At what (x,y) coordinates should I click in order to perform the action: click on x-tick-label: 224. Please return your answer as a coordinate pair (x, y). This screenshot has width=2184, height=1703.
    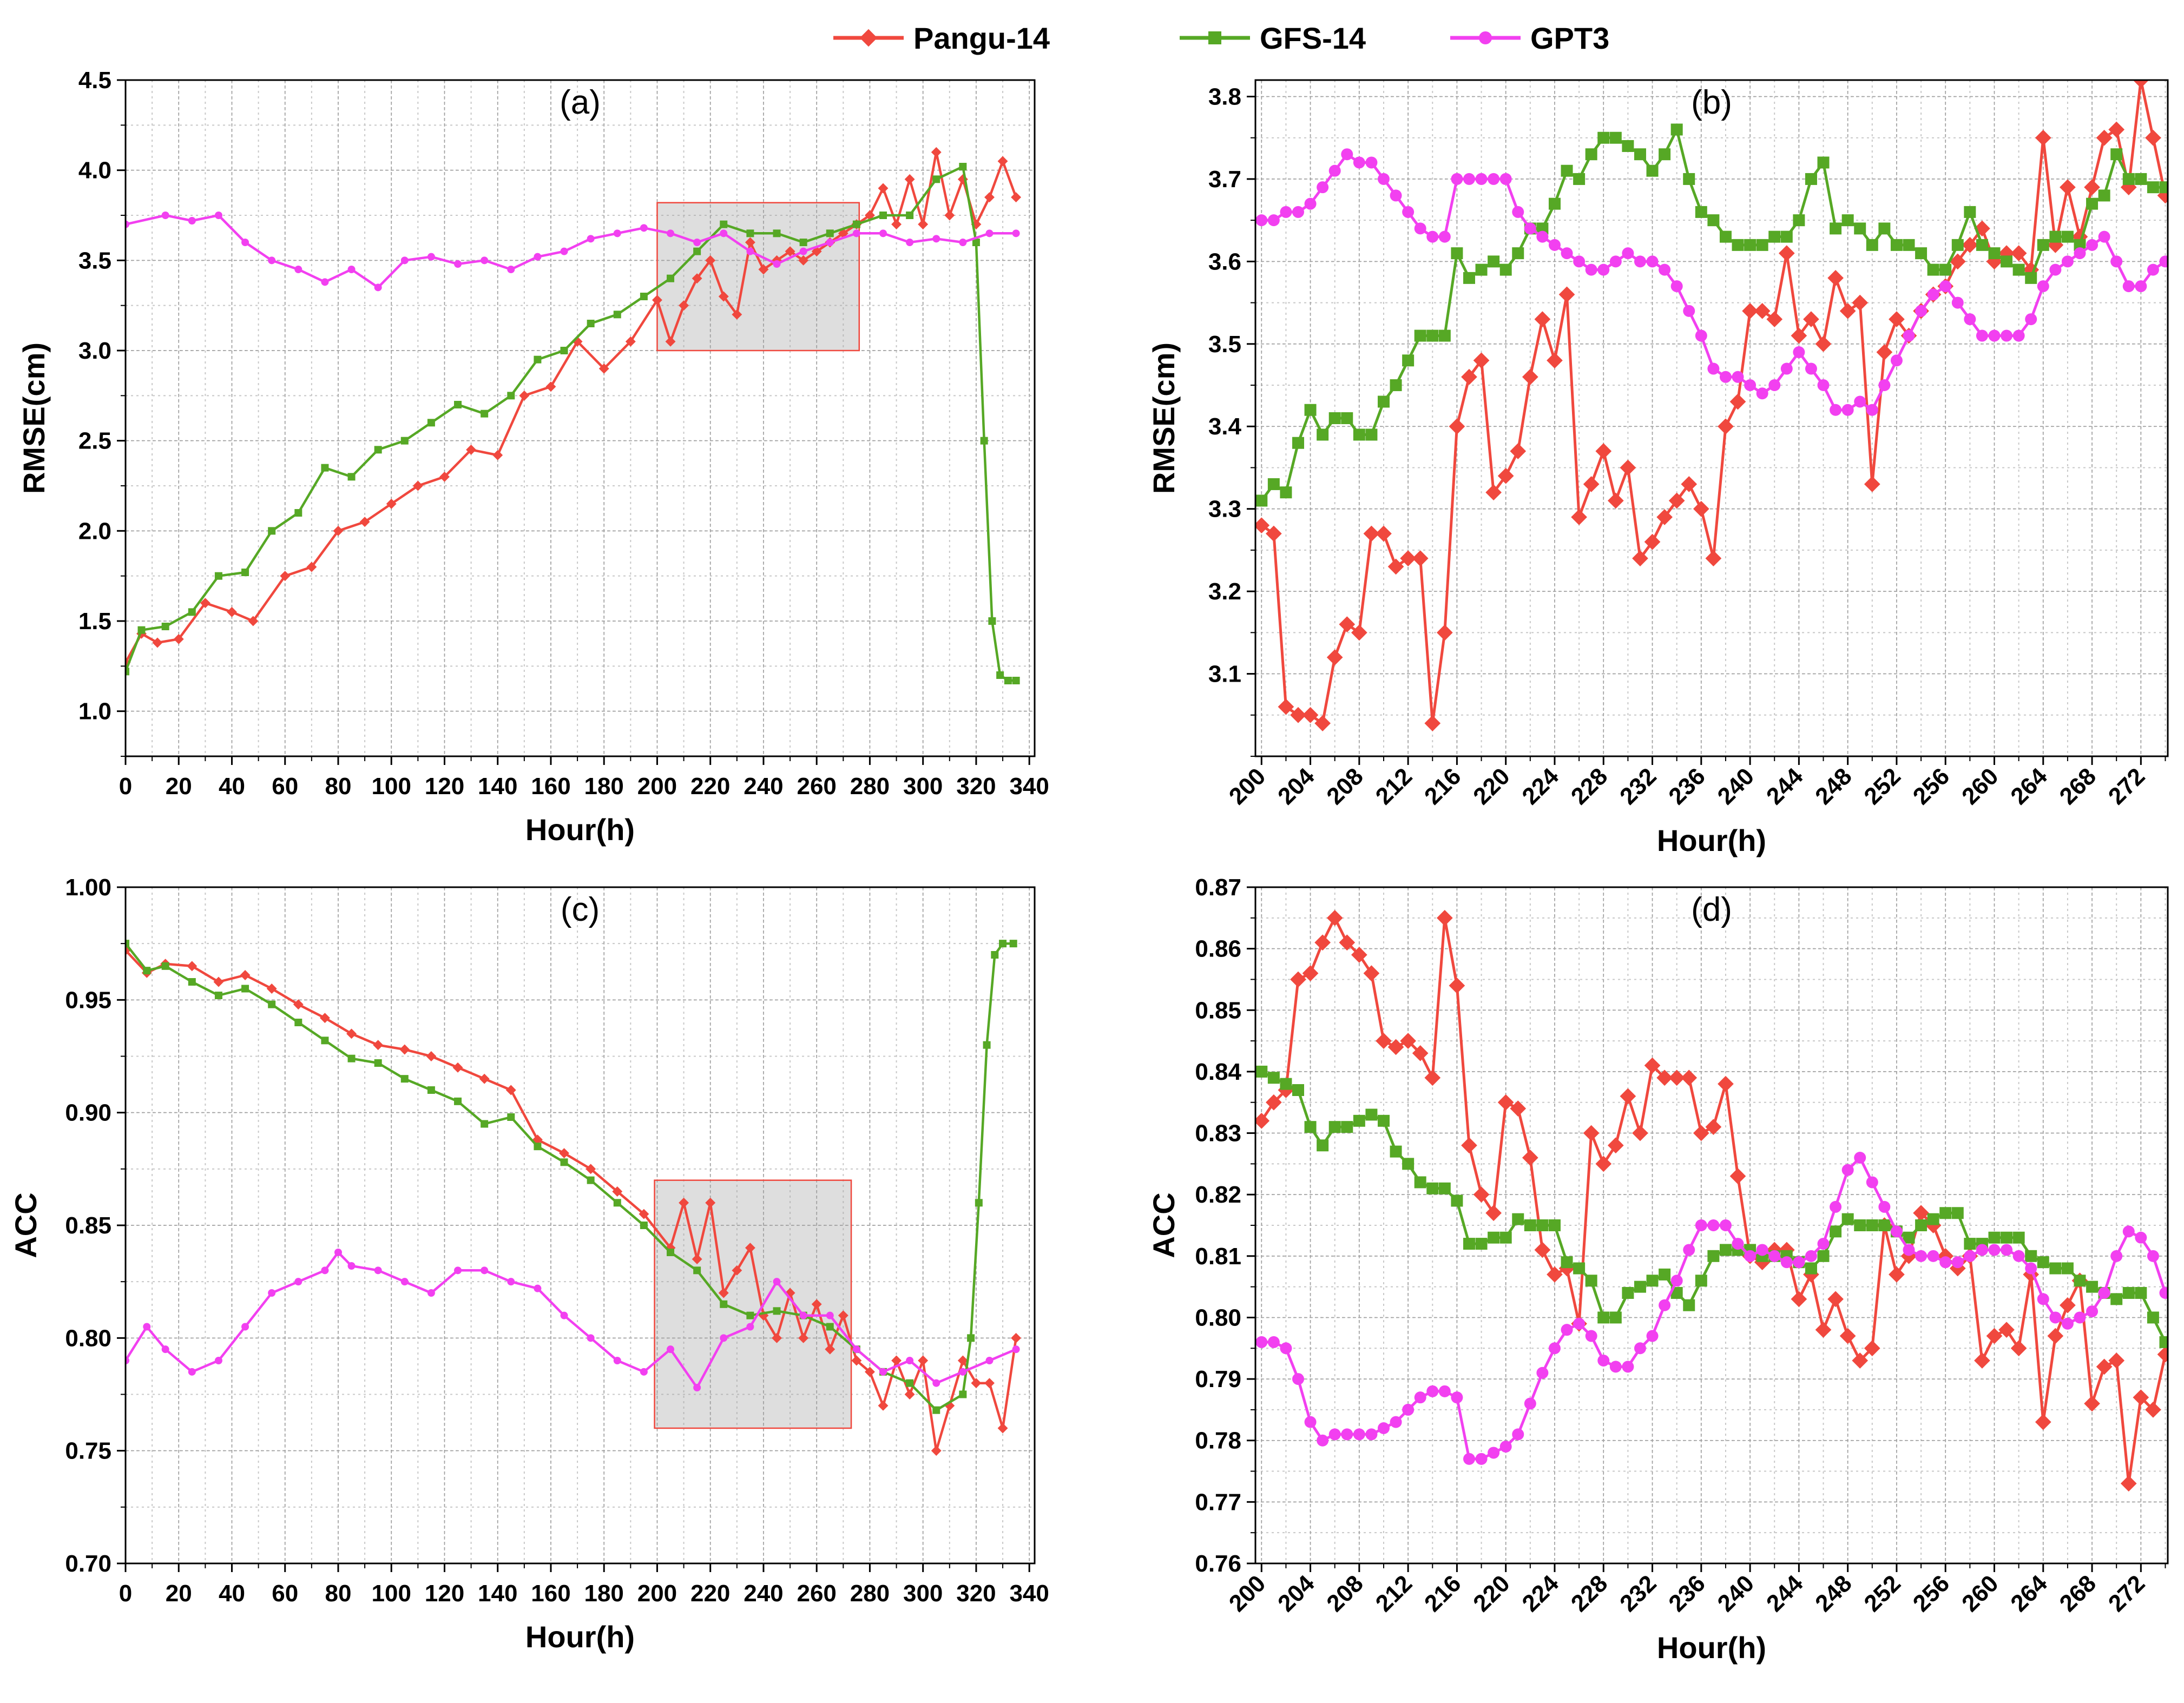
    Looking at the image, I should click on (1541, 786).